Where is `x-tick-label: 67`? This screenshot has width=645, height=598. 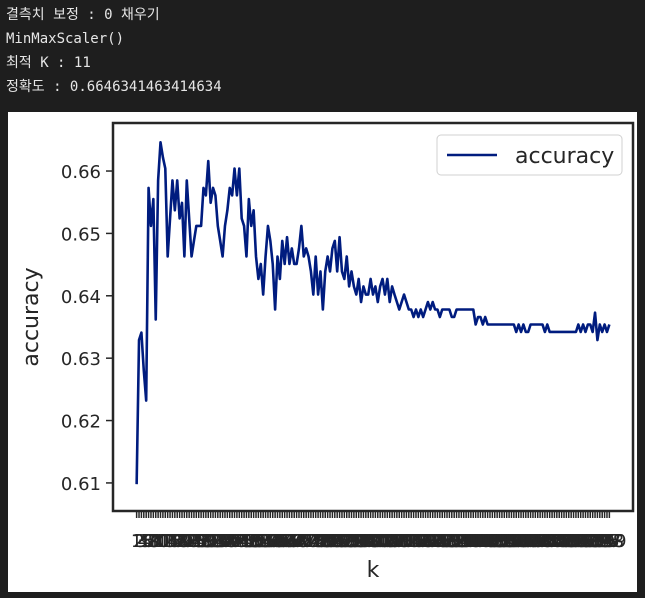 x-tick-label: 67 is located at coordinates (294, 541).